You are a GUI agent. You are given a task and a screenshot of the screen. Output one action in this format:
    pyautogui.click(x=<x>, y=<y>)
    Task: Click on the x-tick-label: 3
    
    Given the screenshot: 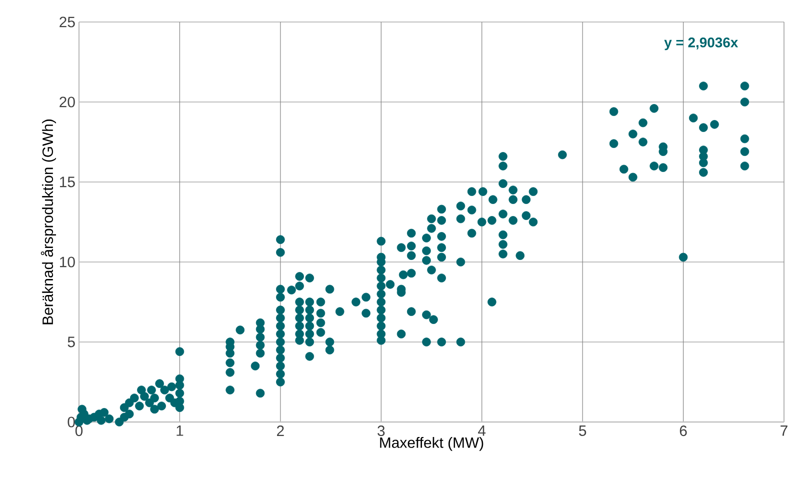 What is the action you would take?
    pyautogui.click(x=381, y=431)
    